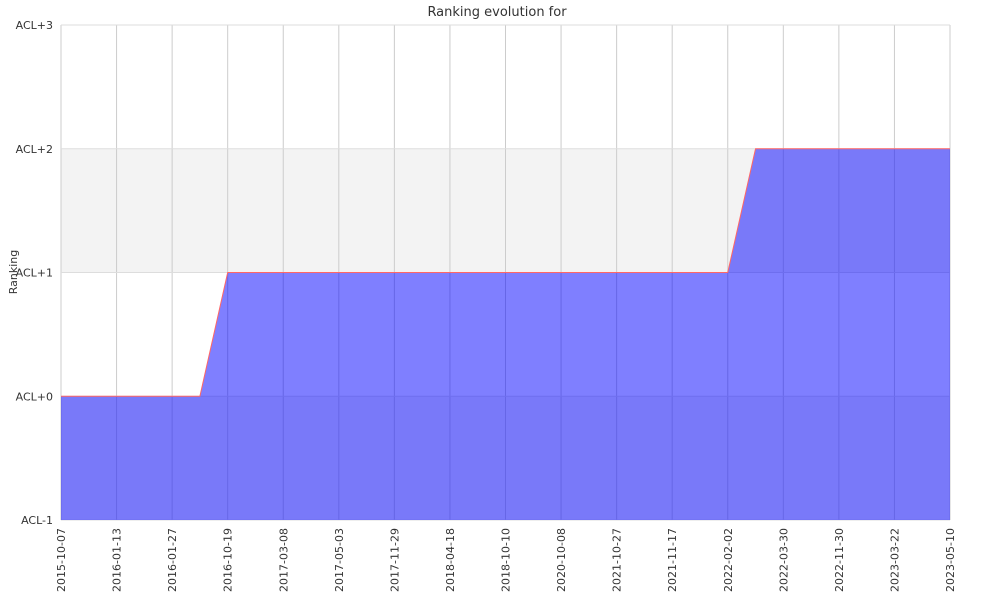 The width and height of the screenshot is (1000, 600). Describe the element at coordinates (561, 560) in the screenshot. I see `x-tick-label: 2020-10-08` at that location.